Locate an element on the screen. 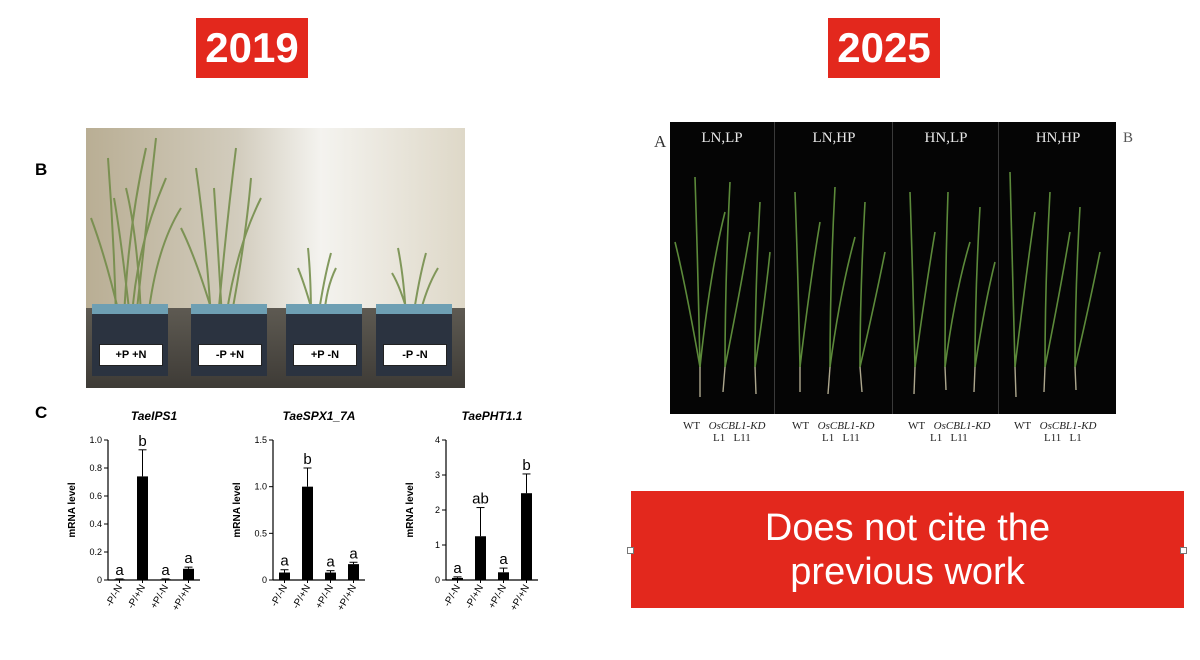 This screenshot has width=1200, height=660. rice-seedlings-drawing is located at coordinates (887, 284).